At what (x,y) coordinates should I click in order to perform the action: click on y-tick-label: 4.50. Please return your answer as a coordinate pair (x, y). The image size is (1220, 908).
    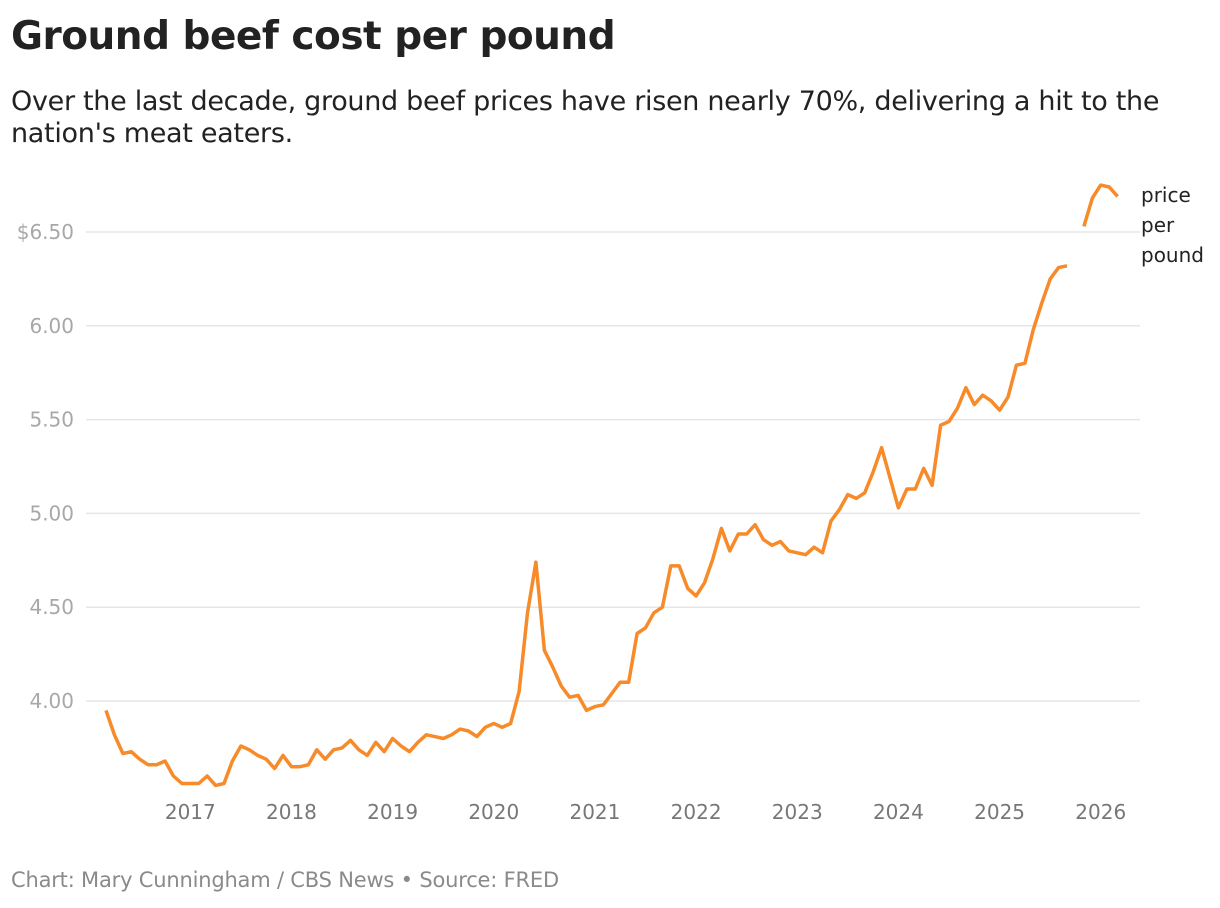
    Looking at the image, I should click on (51, 607).